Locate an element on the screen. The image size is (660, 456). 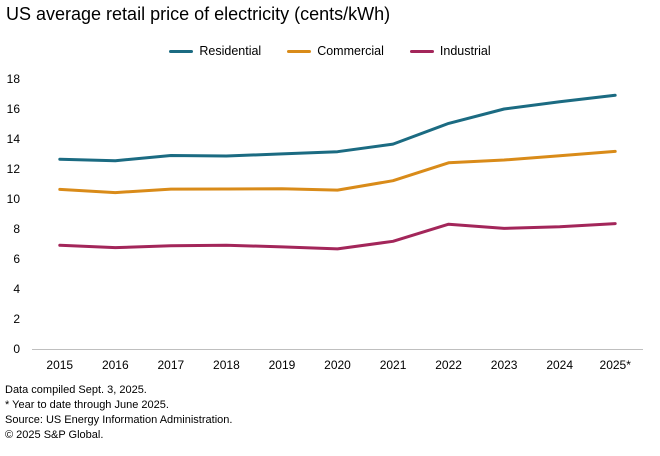
y-tick-label: 0 is located at coordinates (16, 349).